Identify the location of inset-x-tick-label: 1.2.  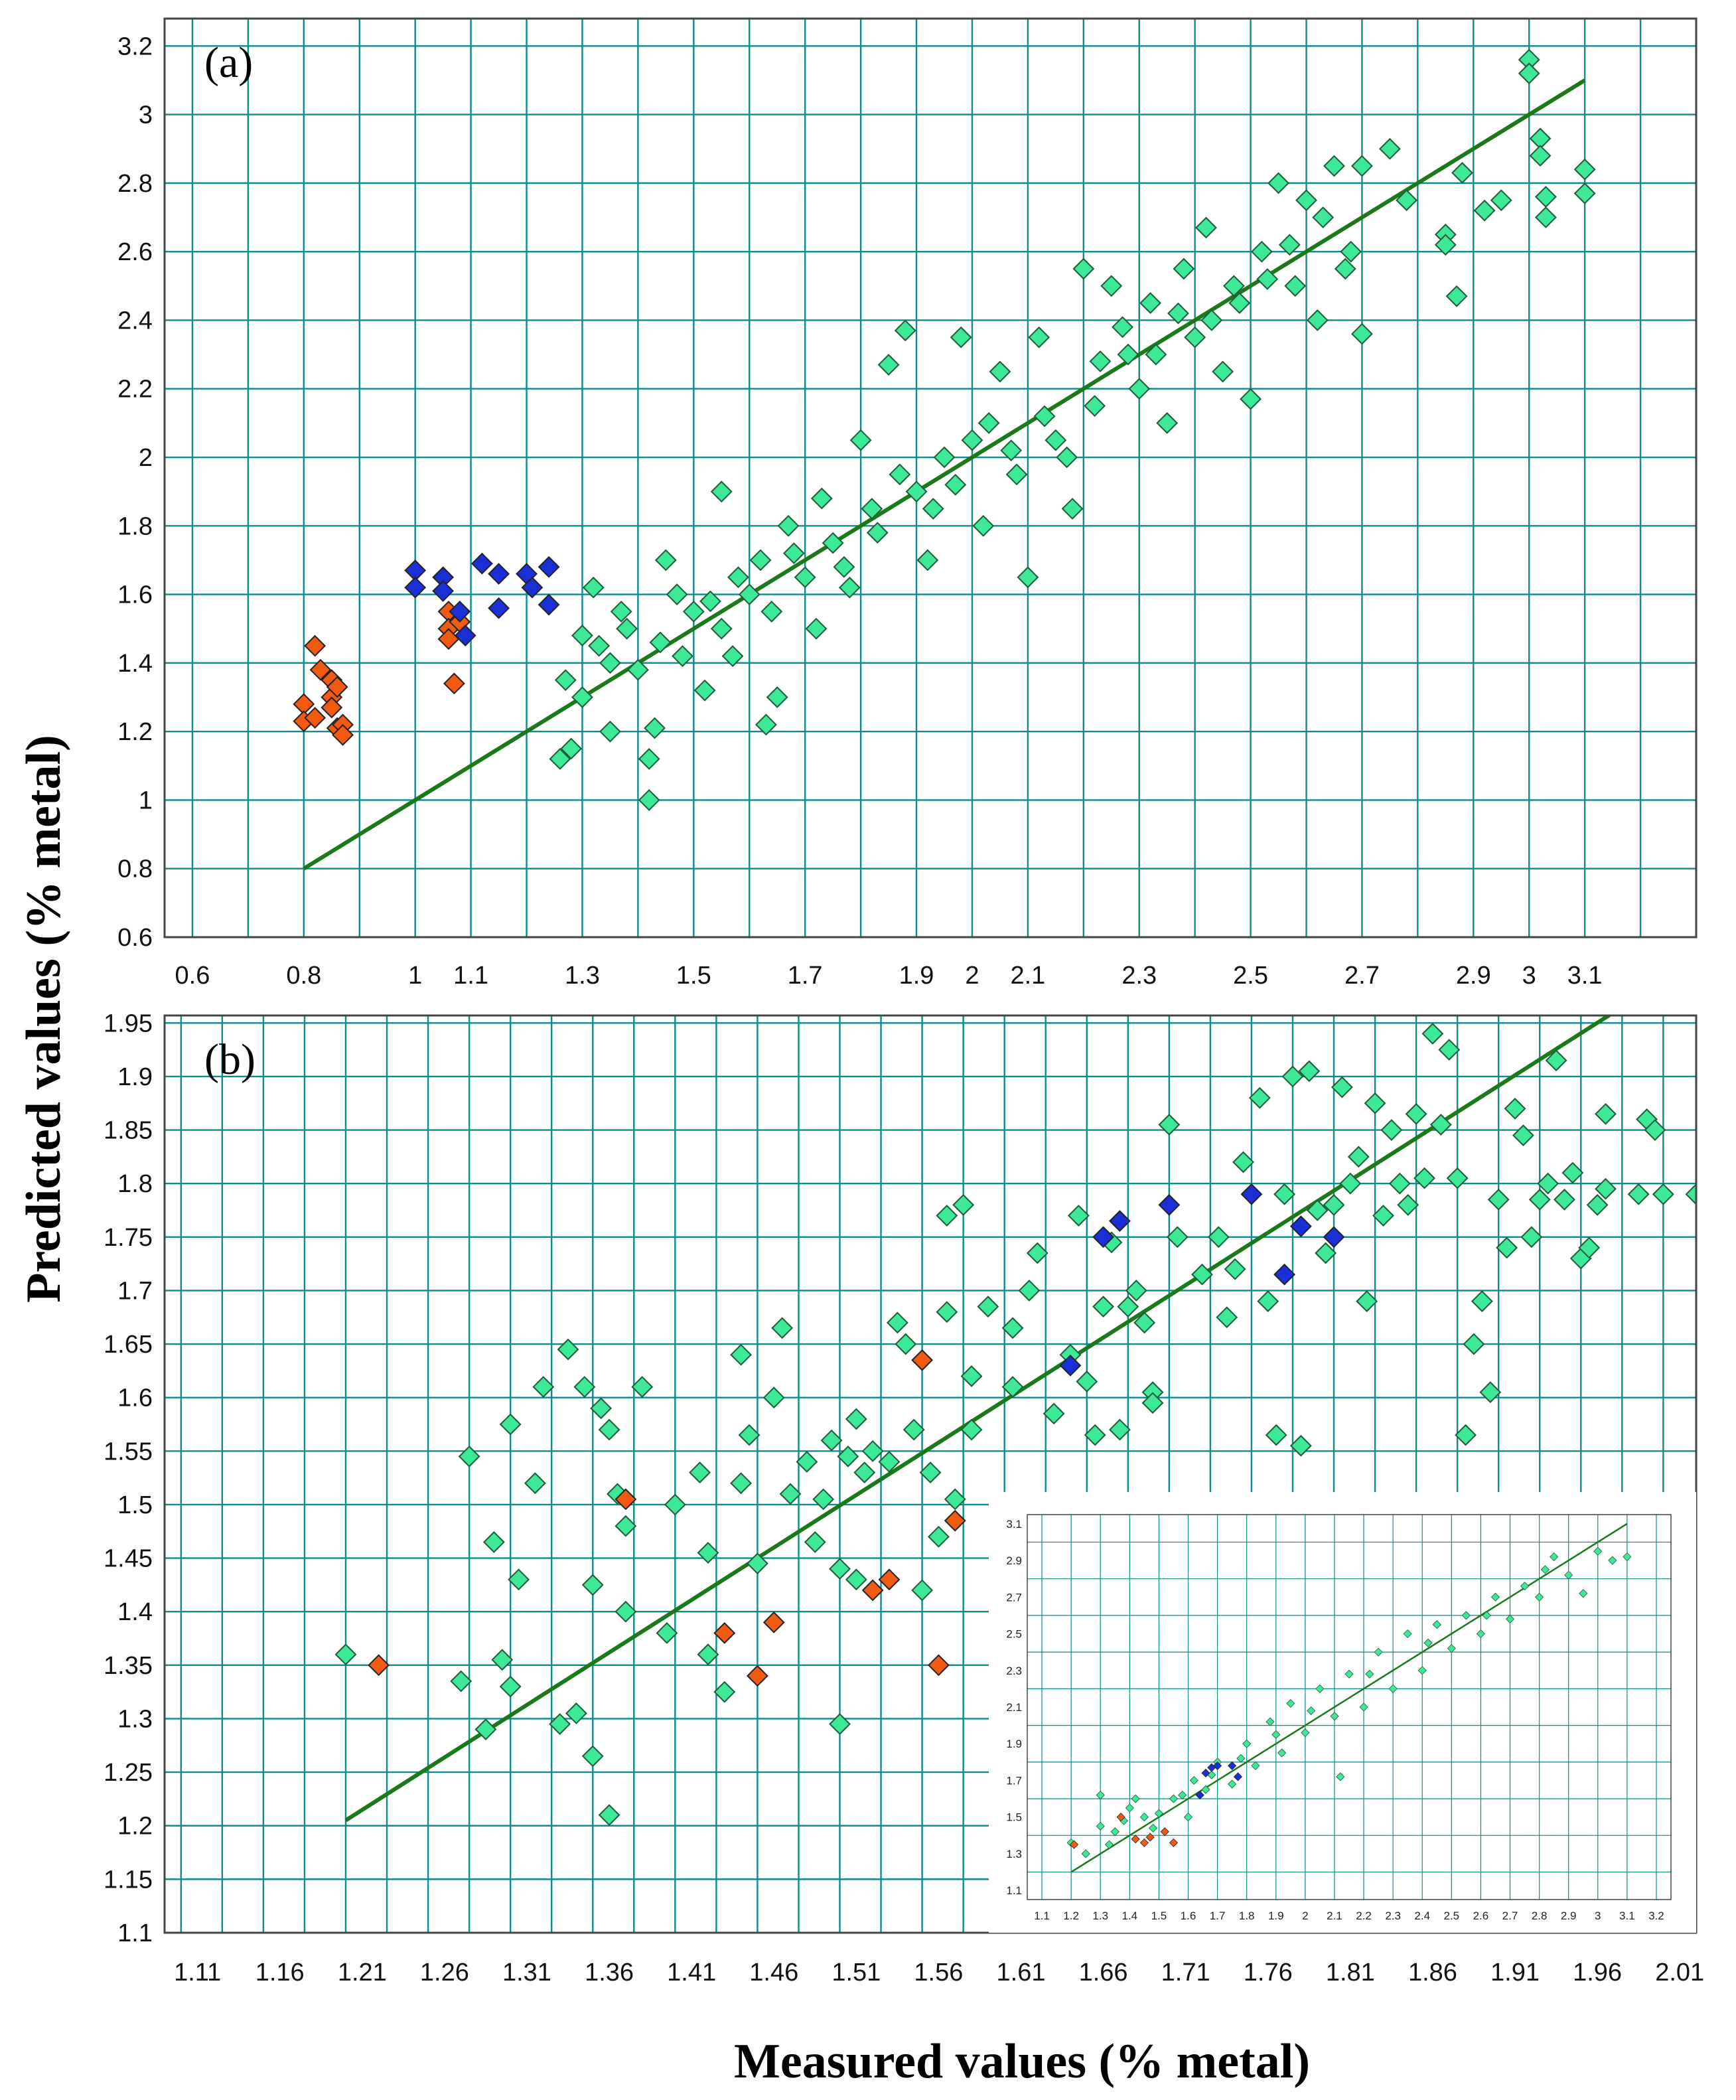
(1071, 1916).